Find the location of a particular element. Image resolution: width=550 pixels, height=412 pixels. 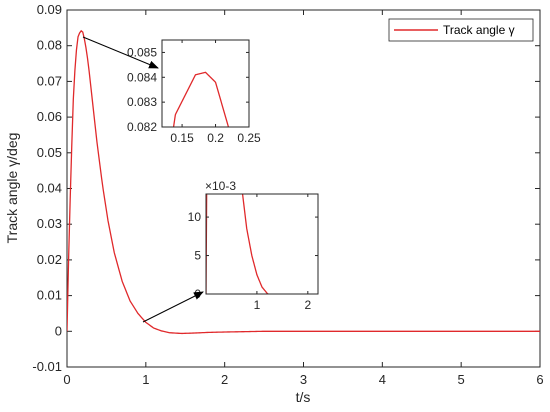

main-x-tick-label: 3 is located at coordinates (303, 379).